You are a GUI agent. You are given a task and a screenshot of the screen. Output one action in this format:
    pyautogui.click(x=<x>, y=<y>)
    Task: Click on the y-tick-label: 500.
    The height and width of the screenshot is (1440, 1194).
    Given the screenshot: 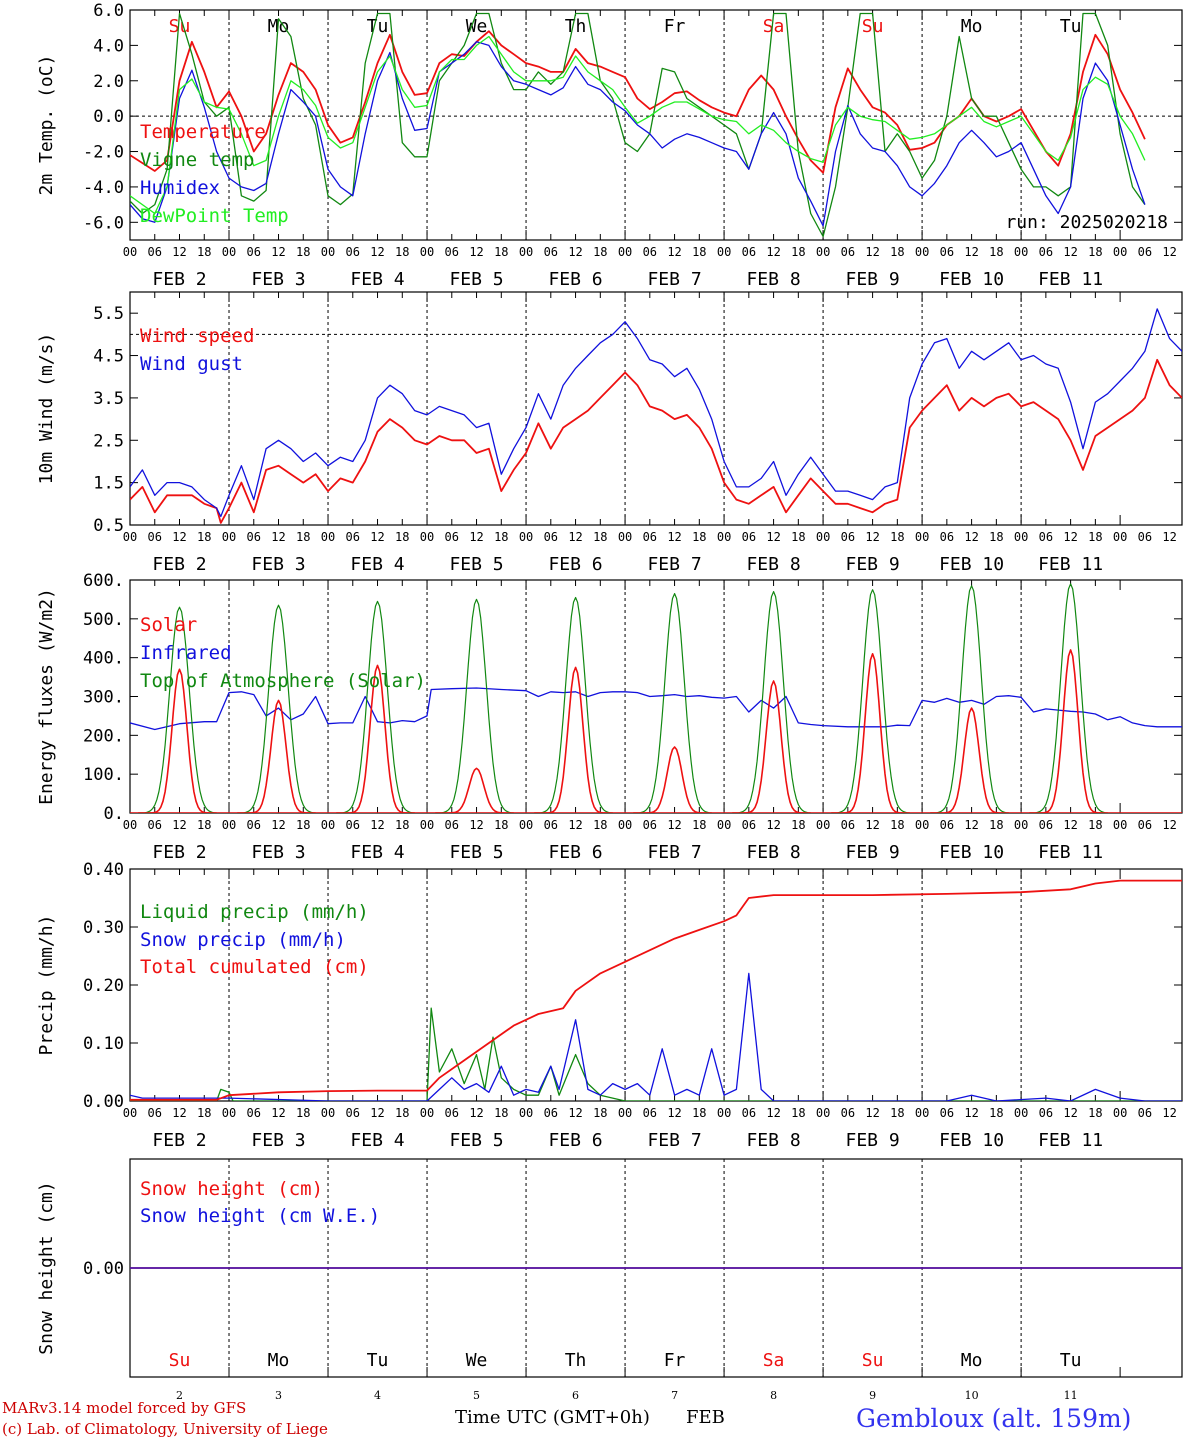 What is the action you would take?
    pyautogui.click(x=103, y=620)
    